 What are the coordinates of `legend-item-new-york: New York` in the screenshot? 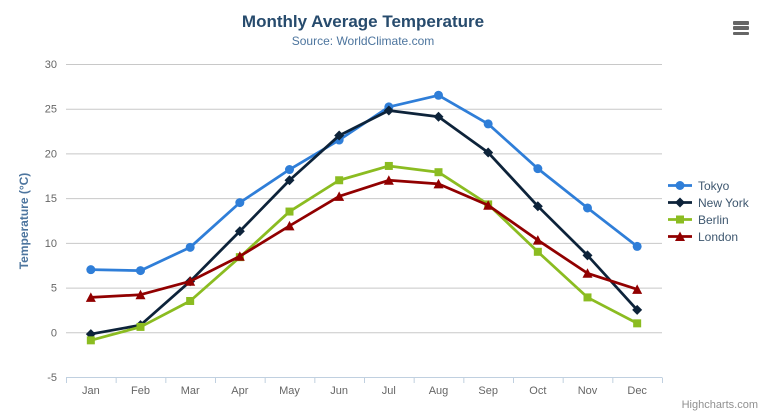 It's located at (708, 202).